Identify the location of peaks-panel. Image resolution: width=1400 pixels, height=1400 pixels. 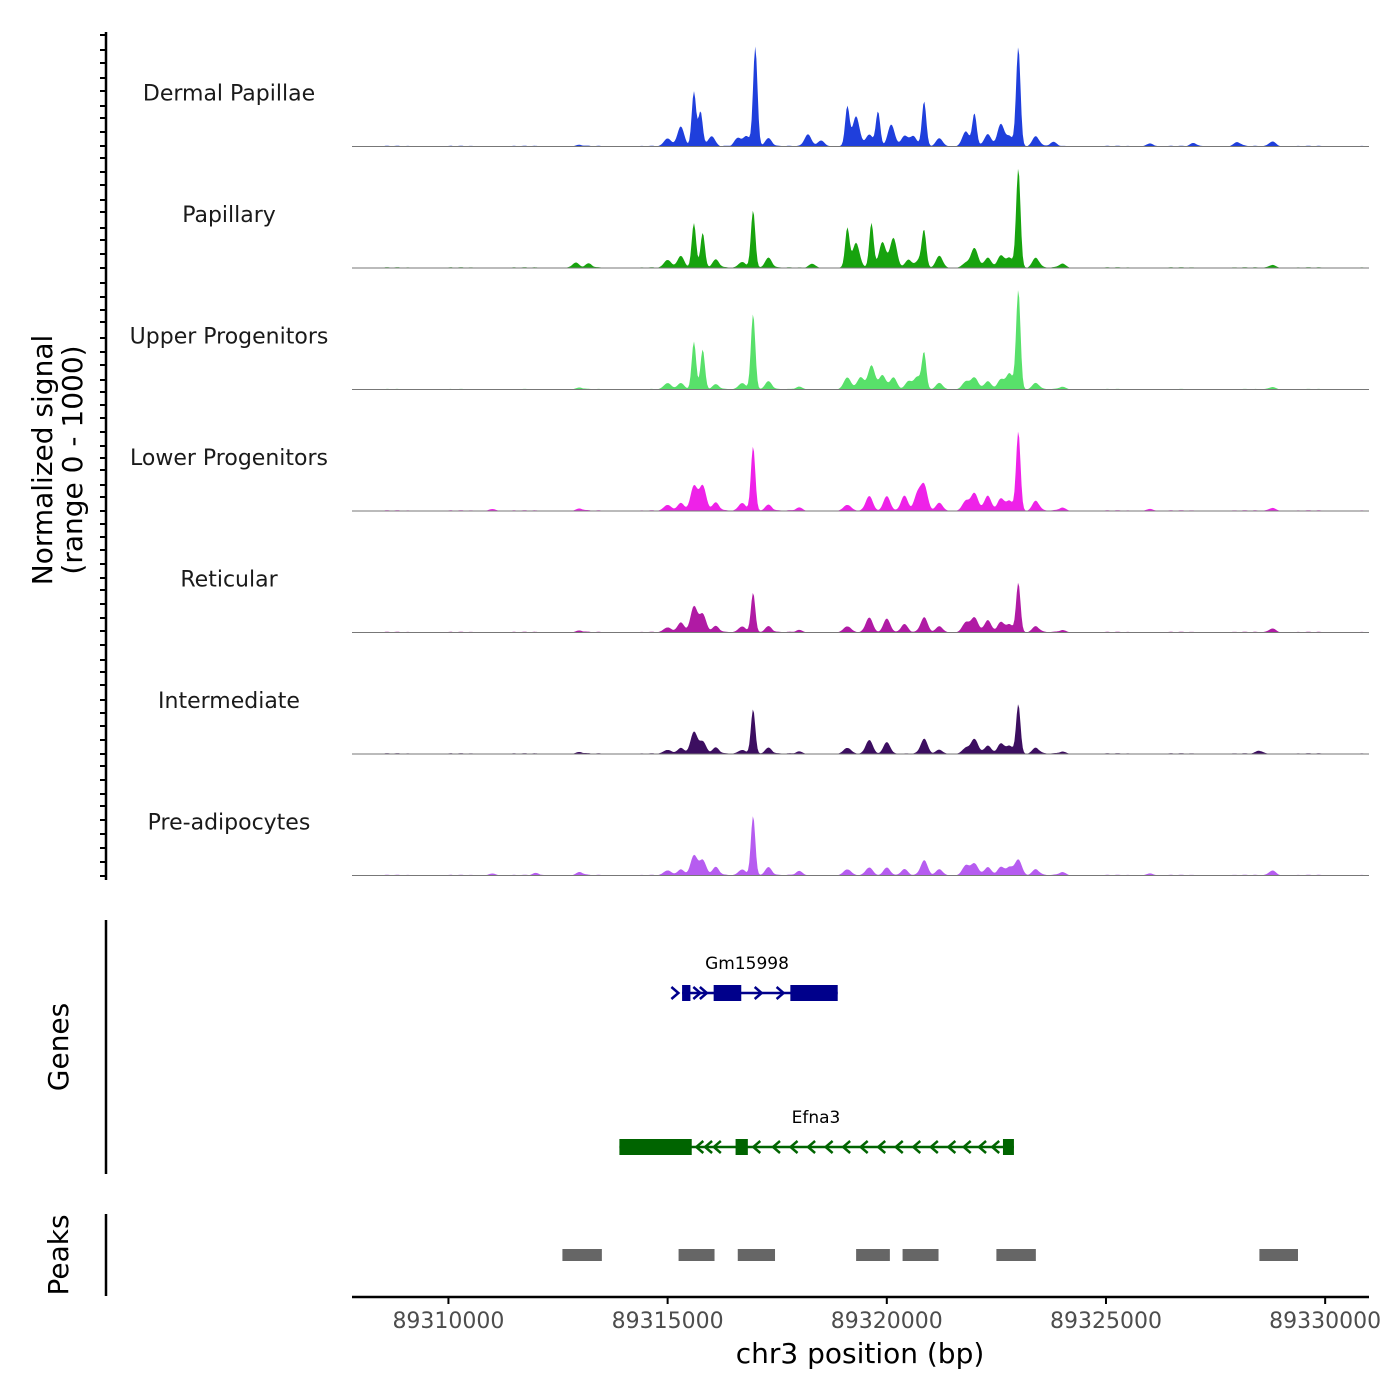
(930, 1255).